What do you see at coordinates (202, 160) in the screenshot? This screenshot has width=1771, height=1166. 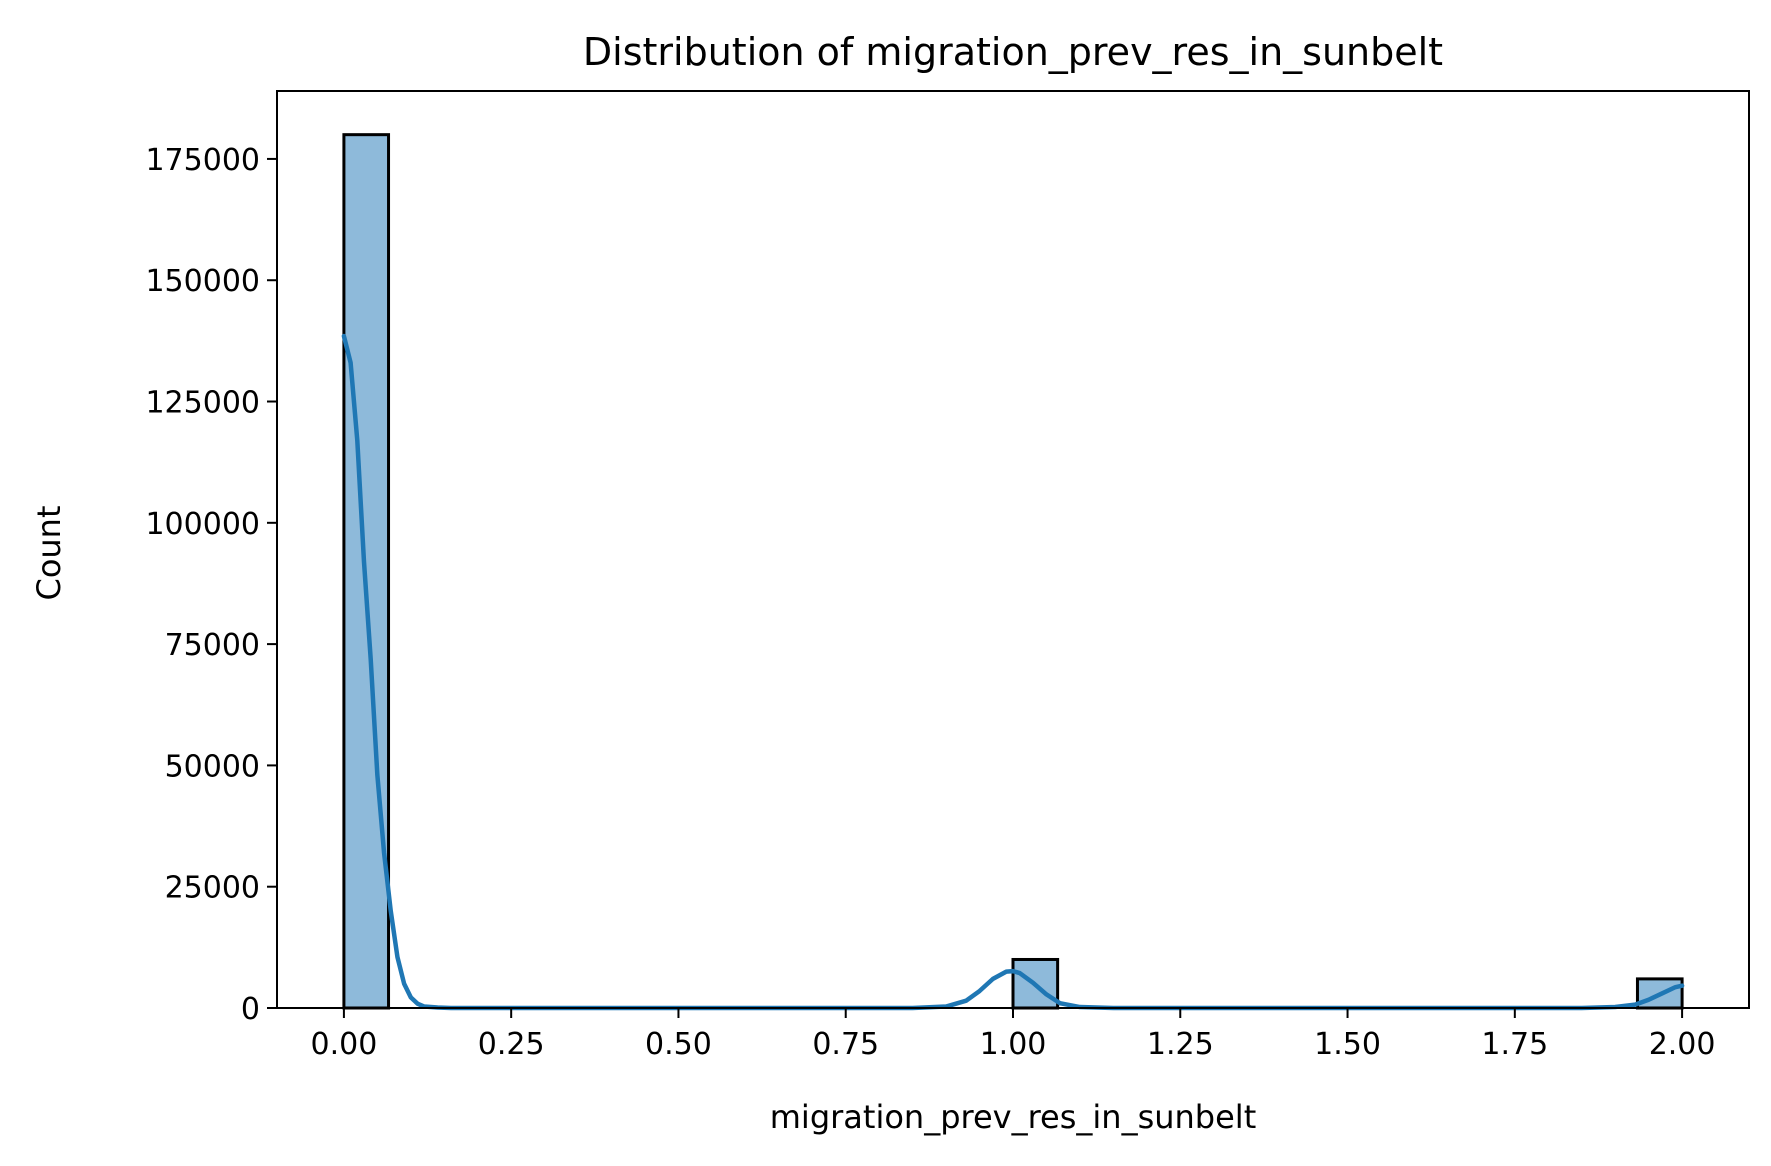 I see `y-tick-label: 175000` at bounding box center [202, 160].